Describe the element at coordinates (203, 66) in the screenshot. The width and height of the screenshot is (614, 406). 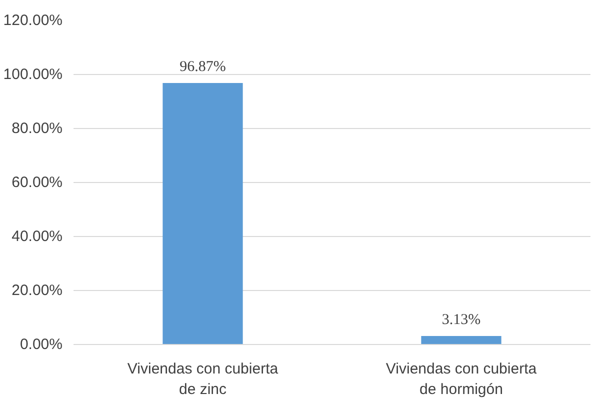
I see `data-label: 96.87%` at that location.